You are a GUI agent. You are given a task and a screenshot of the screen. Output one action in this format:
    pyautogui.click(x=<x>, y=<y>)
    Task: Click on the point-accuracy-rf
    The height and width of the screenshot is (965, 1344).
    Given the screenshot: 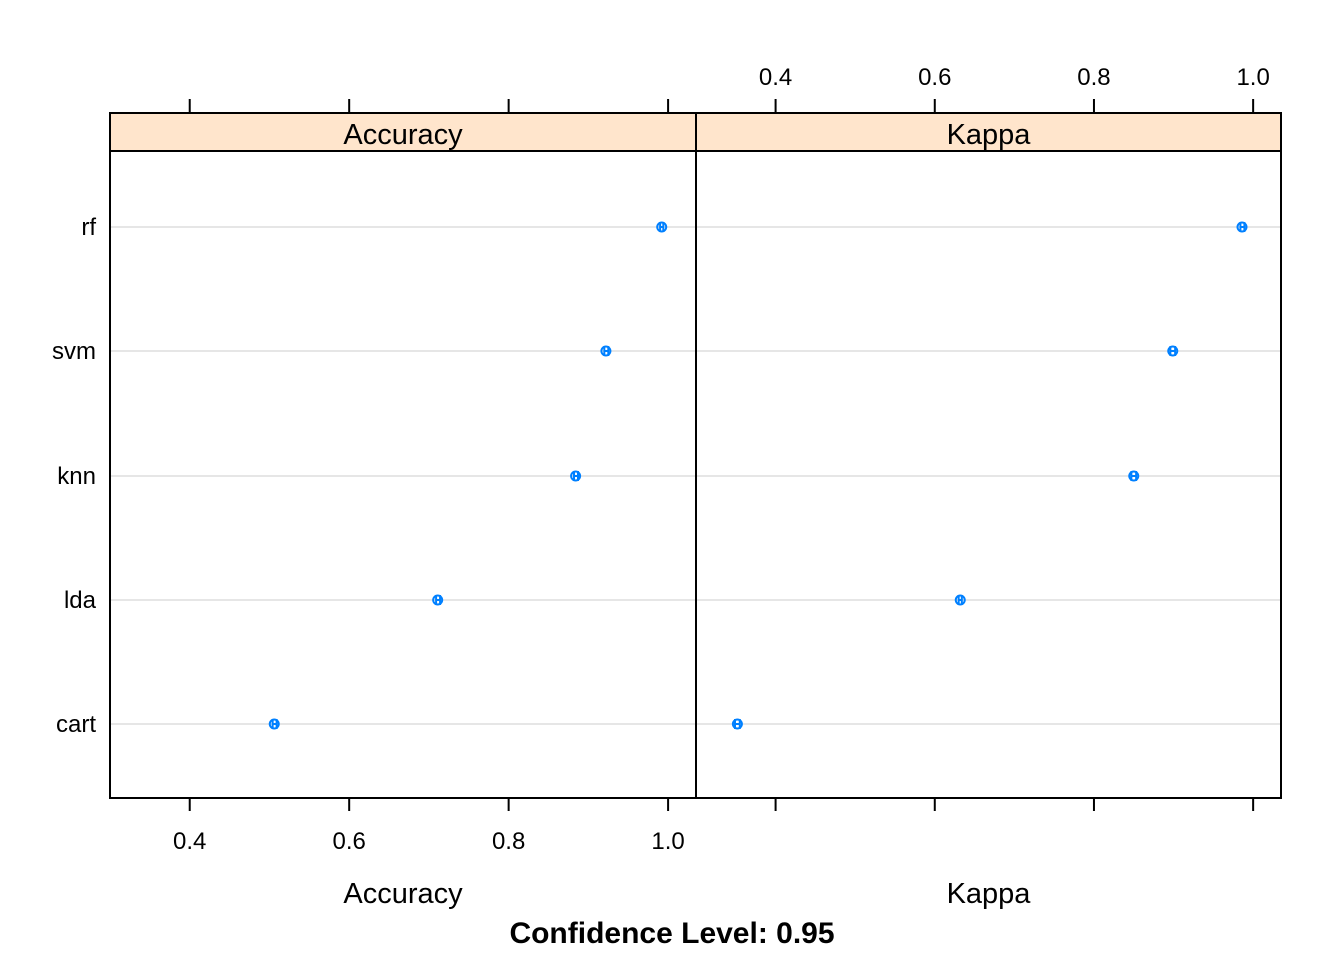 What is the action you would take?
    pyautogui.click(x=662, y=227)
    